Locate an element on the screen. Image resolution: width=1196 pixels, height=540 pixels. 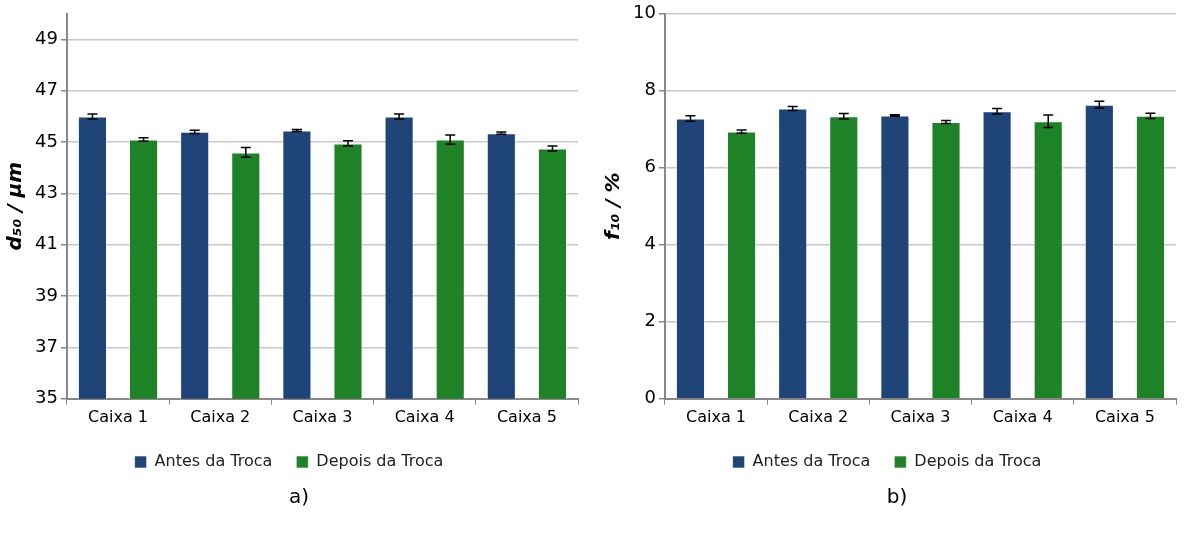
y-tick-label: 45 is located at coordinates (46, 140).